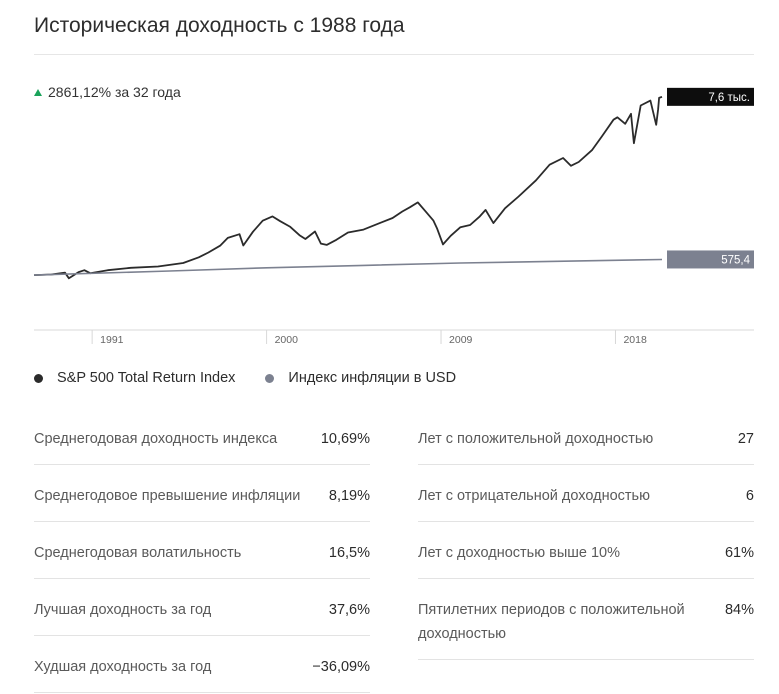 The width and height of the screenshot is (779, 694). Describe the element at coordinates (156, 439) in the screenshot. I see `stat-label: Среднегодовая доходность индекса` at that location.